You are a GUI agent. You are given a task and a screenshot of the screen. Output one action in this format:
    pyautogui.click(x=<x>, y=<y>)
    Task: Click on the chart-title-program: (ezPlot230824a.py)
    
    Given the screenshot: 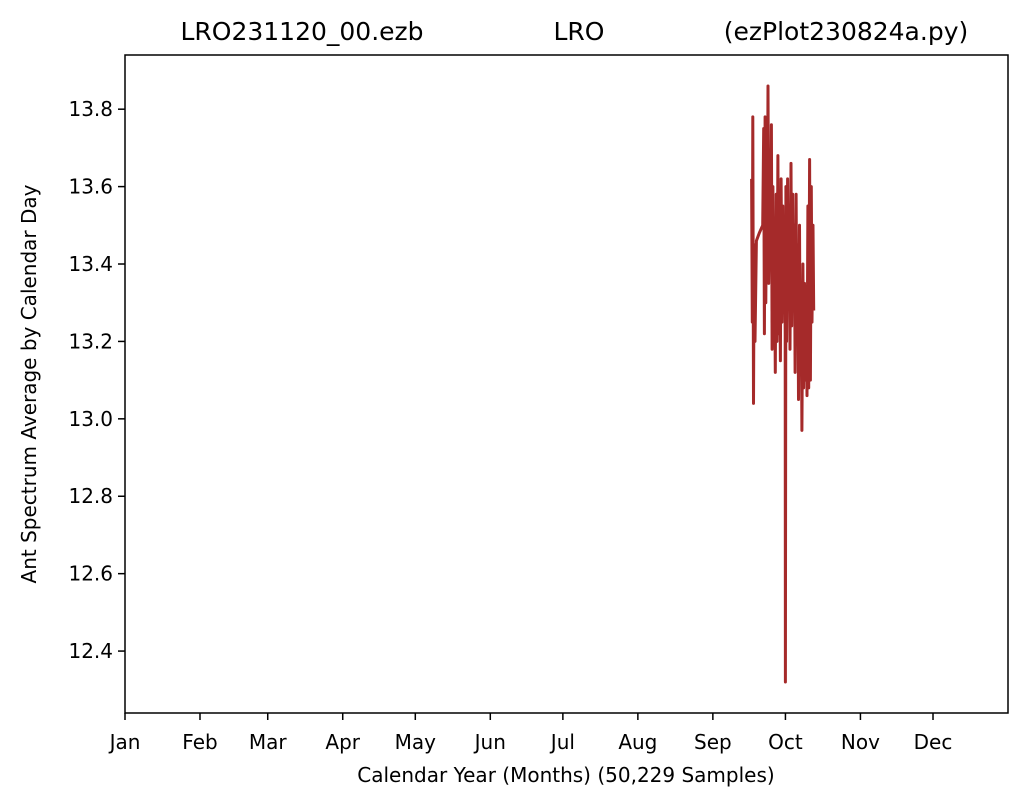 What is the action you would take?
    pyautogui.click(x=846, y=31)
    